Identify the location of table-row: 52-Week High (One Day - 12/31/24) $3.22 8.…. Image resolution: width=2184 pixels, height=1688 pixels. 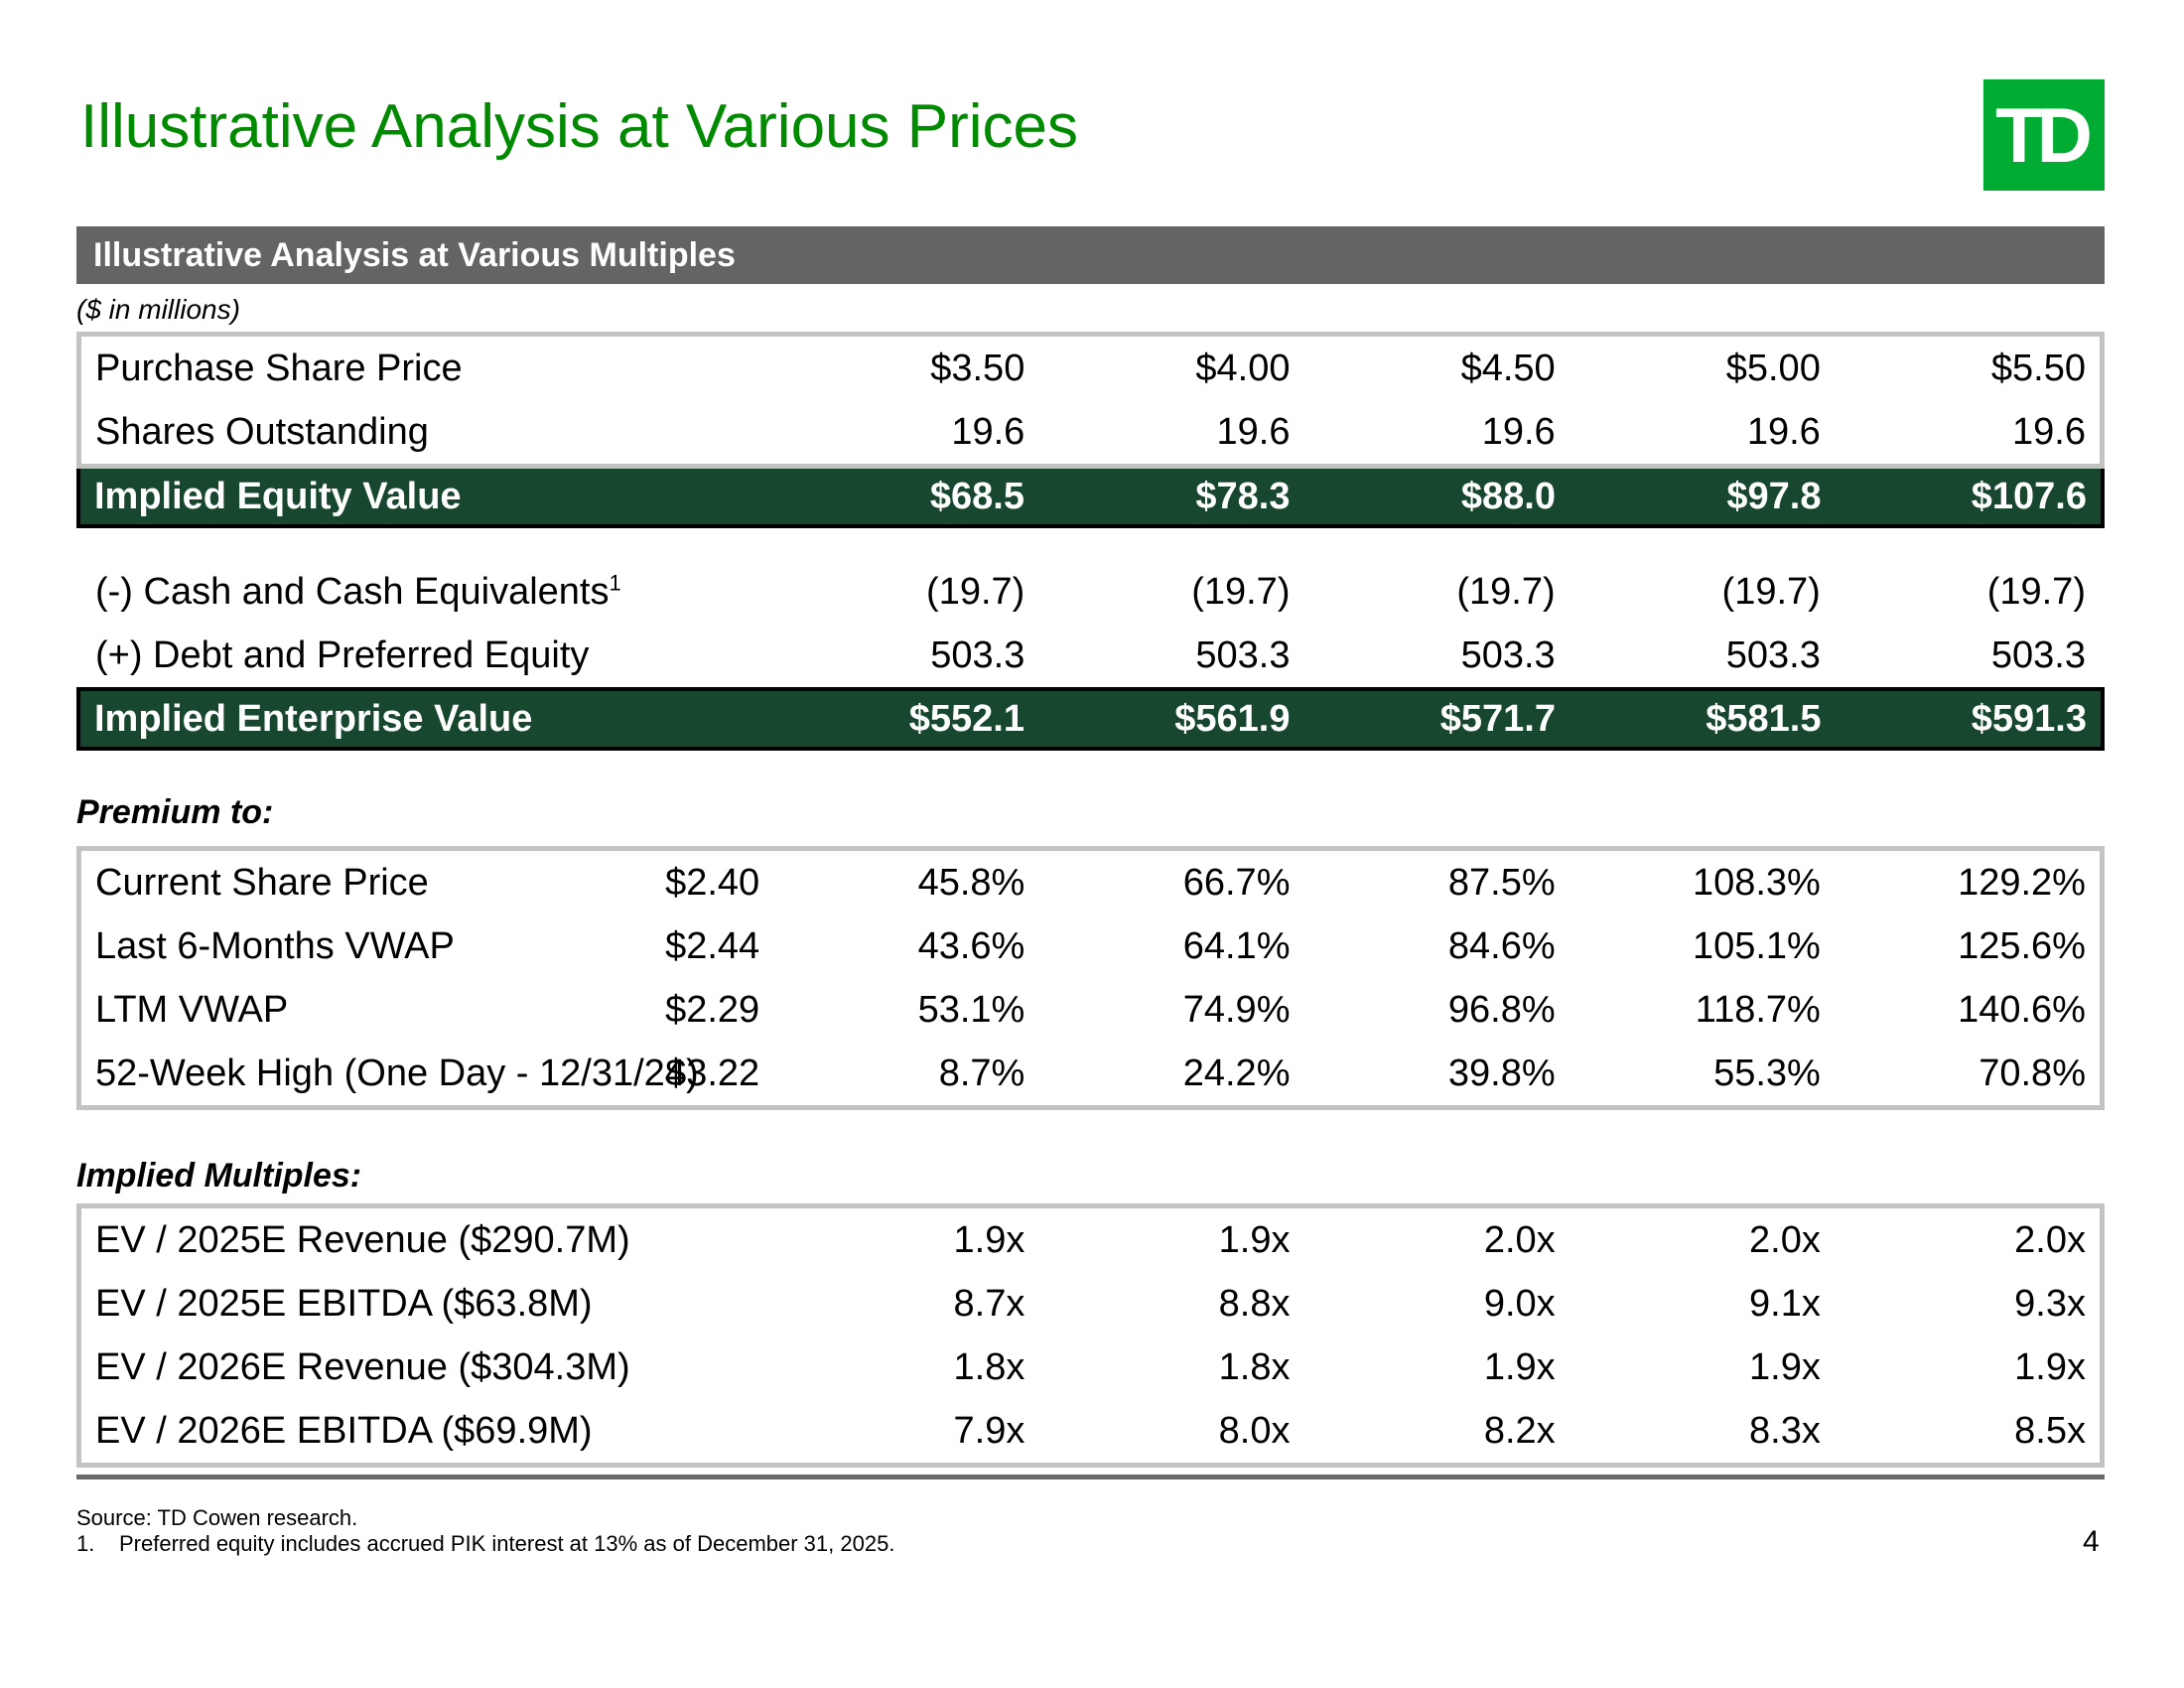
(1090, 1073).